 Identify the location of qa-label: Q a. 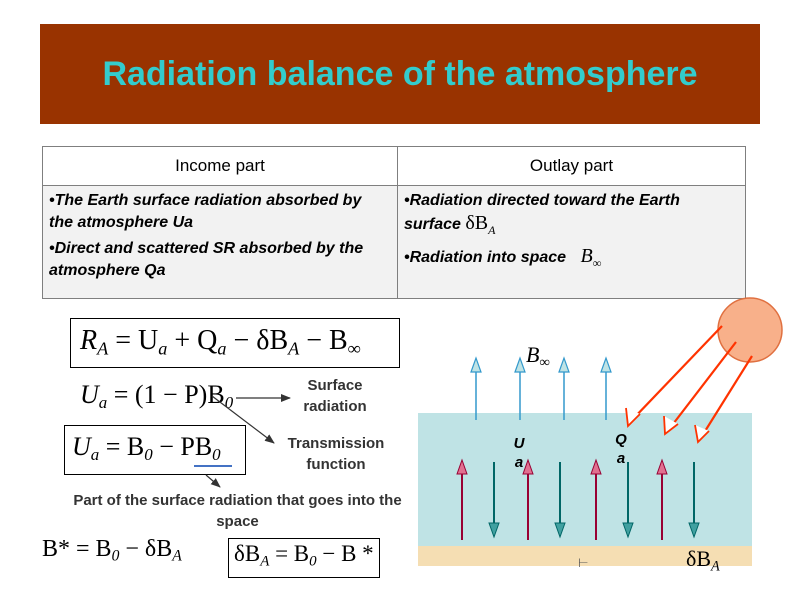
(621, 449).